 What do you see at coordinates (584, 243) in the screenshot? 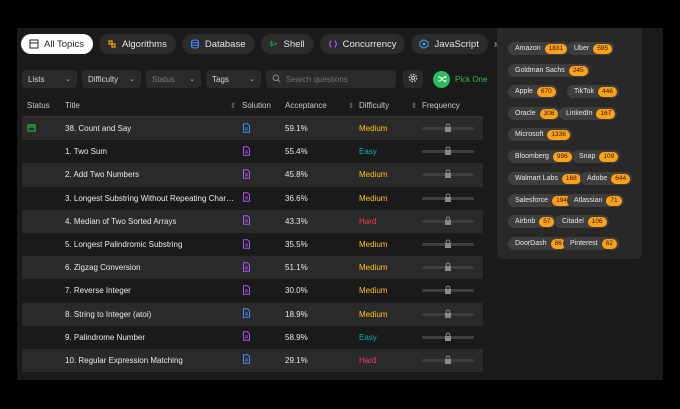
I see `company-name: Pinterest` at bounding box center [584, 243].